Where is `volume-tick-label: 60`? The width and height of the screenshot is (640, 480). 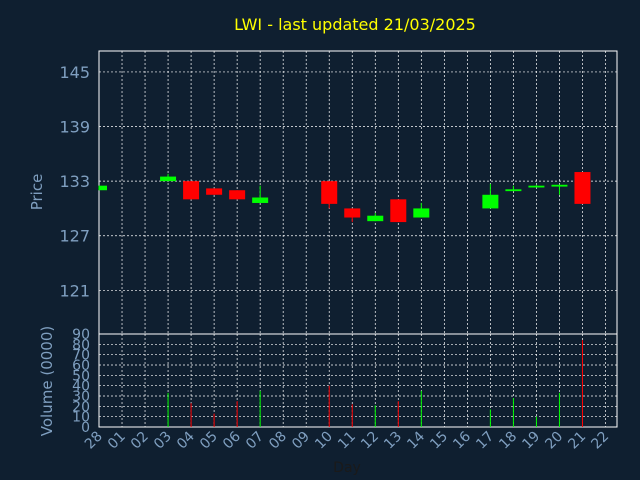 volume-tick-label: 60 is located at coordinates (81, 366).